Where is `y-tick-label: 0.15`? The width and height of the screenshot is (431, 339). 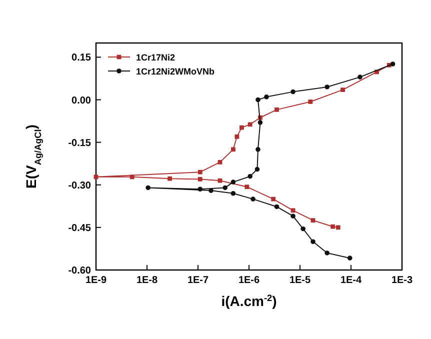 y-tick-label: 0.15 is located at coordinates (82, 58).